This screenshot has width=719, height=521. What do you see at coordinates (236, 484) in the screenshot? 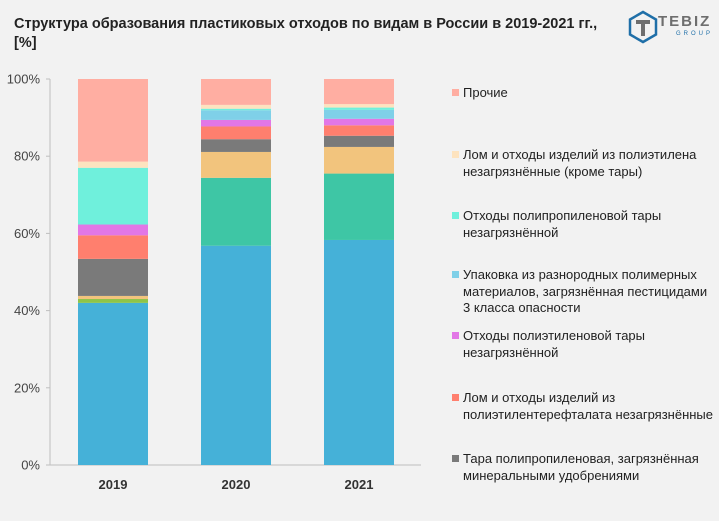
I see `x-tick-label: 2020` at bounding box center [236, 484].